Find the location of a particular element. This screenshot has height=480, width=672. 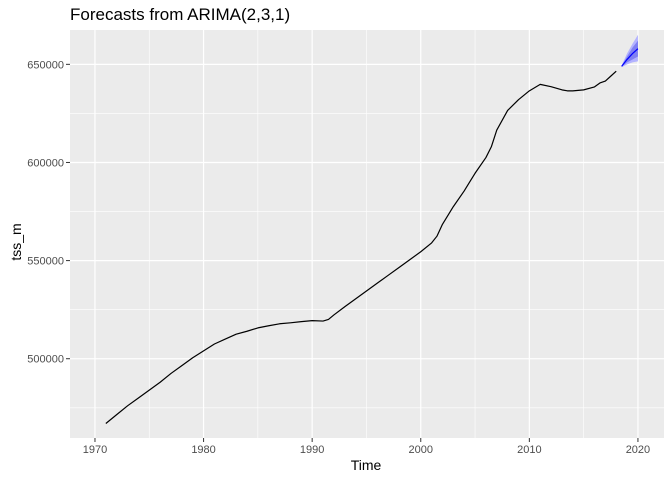

forecast-mean-line is located at coordinates (630, 57).